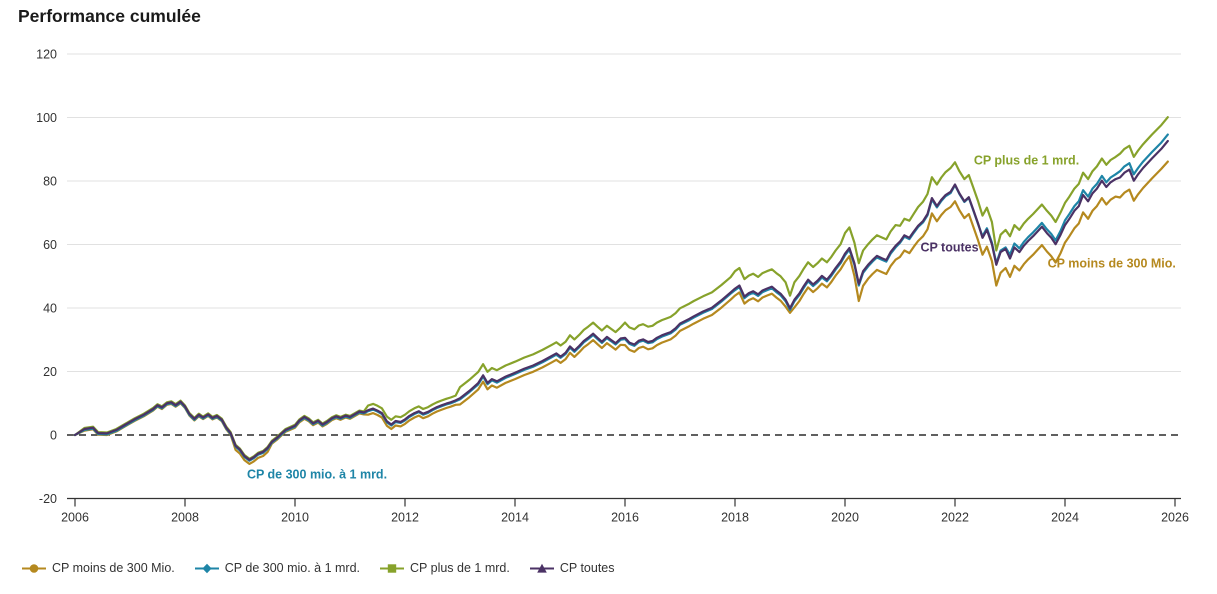  I want to click on legend-label: CP plus de 1 mrd., so click(460, 568).